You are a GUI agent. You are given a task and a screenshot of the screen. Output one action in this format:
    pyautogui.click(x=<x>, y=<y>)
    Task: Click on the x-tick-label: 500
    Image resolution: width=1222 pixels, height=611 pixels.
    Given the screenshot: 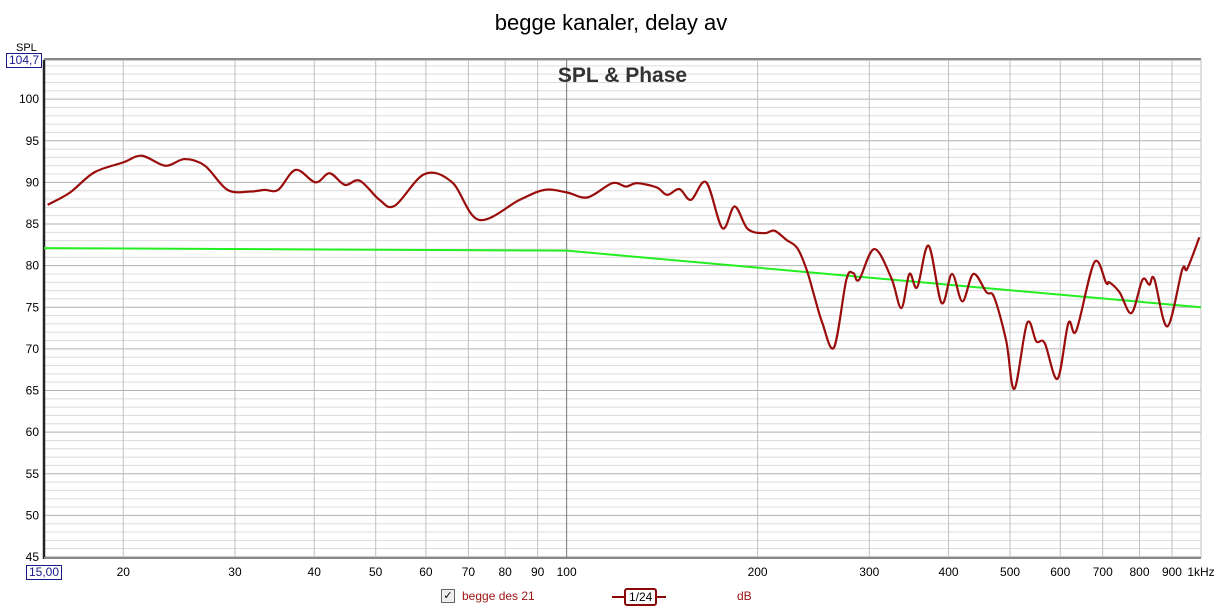 What is the action you would take?
    pyautogui.click(x=1010, y=572)
    